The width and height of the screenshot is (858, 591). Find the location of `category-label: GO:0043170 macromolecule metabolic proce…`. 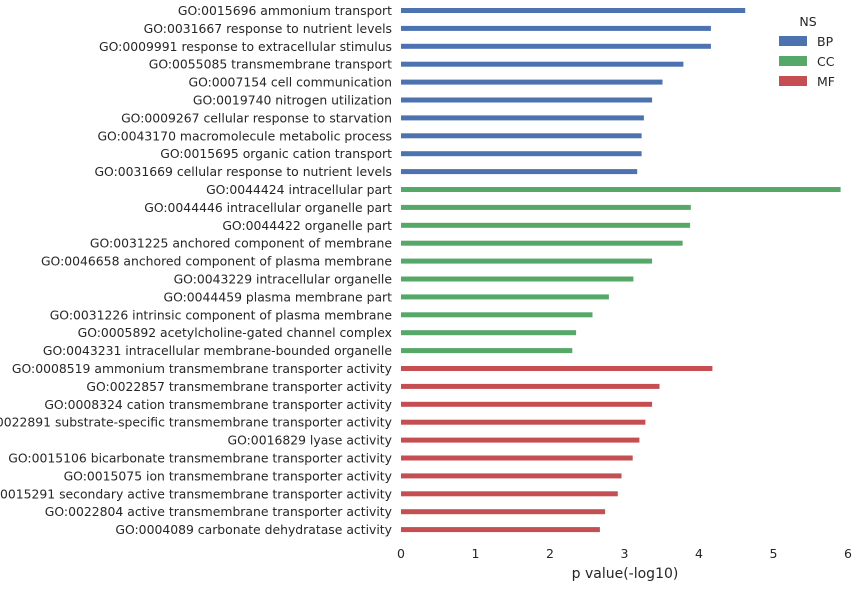

category-label: GO:0043170 macromolecule metabolic proce… is located at coordinates (244, 135).